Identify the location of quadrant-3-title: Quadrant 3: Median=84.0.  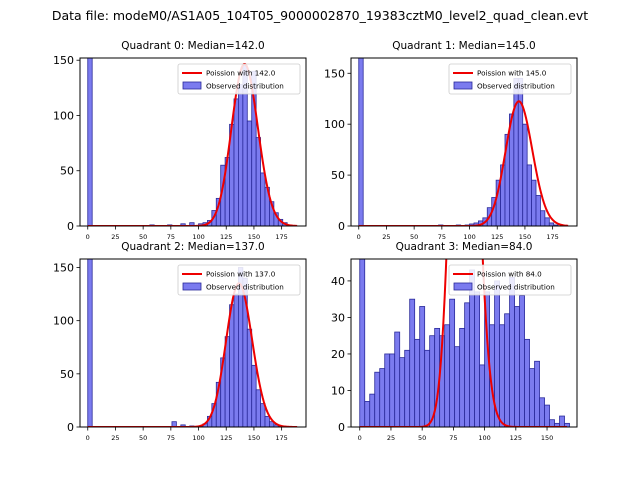
(464, 247).